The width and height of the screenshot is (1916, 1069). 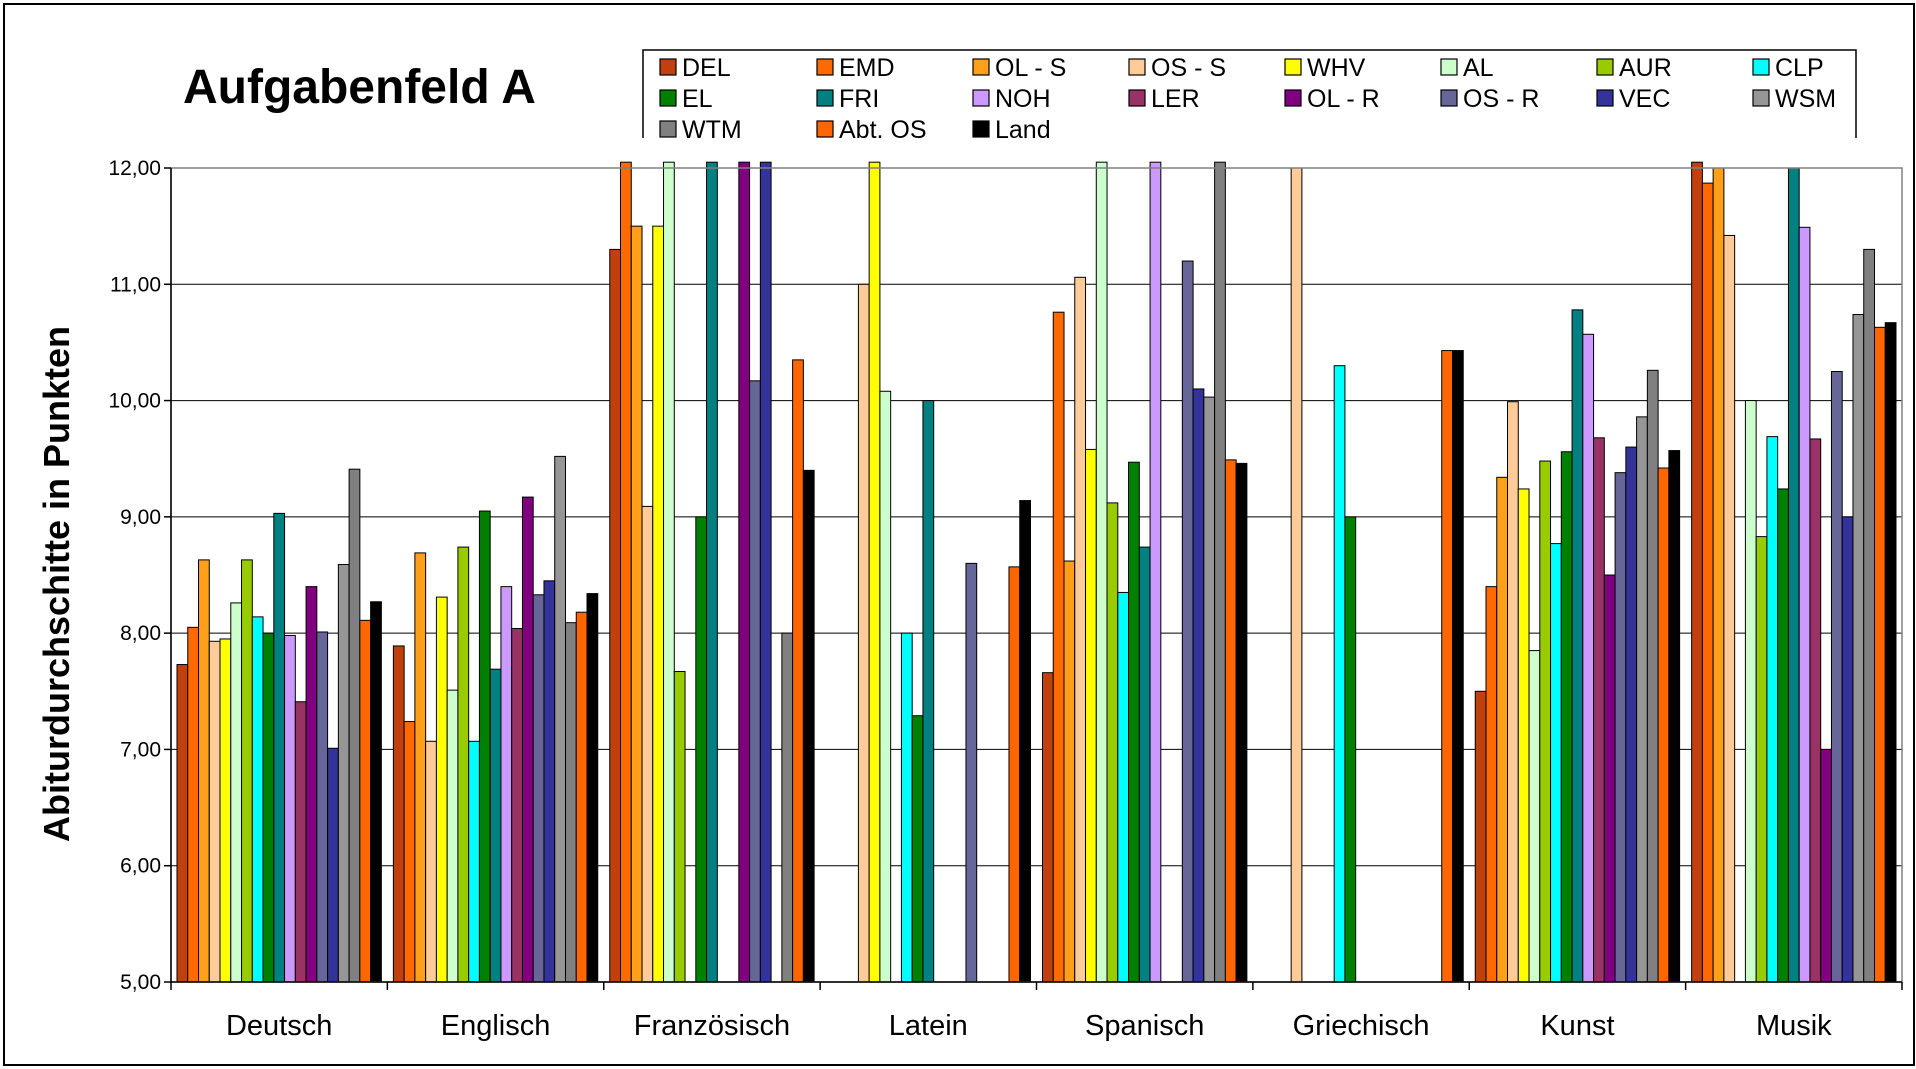 What do you see at coordinates (1144, 1026) in the screenshot?
I see `x-tick-label: Spanisch` at bounding box center [1144, 1026].